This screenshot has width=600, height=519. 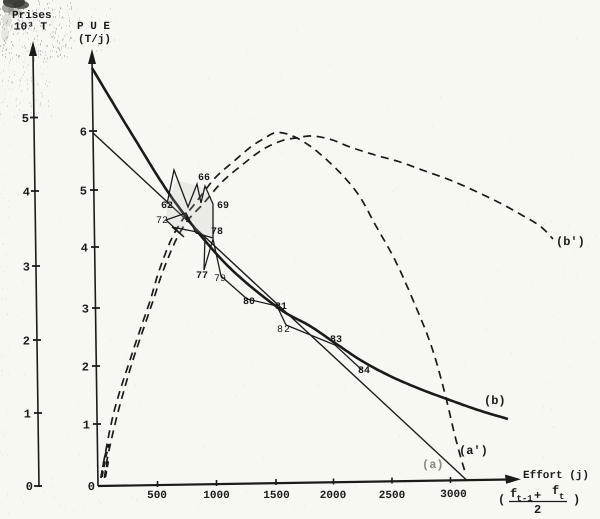 I want to click on svg-text: 3000, so click(x=453, y=495).